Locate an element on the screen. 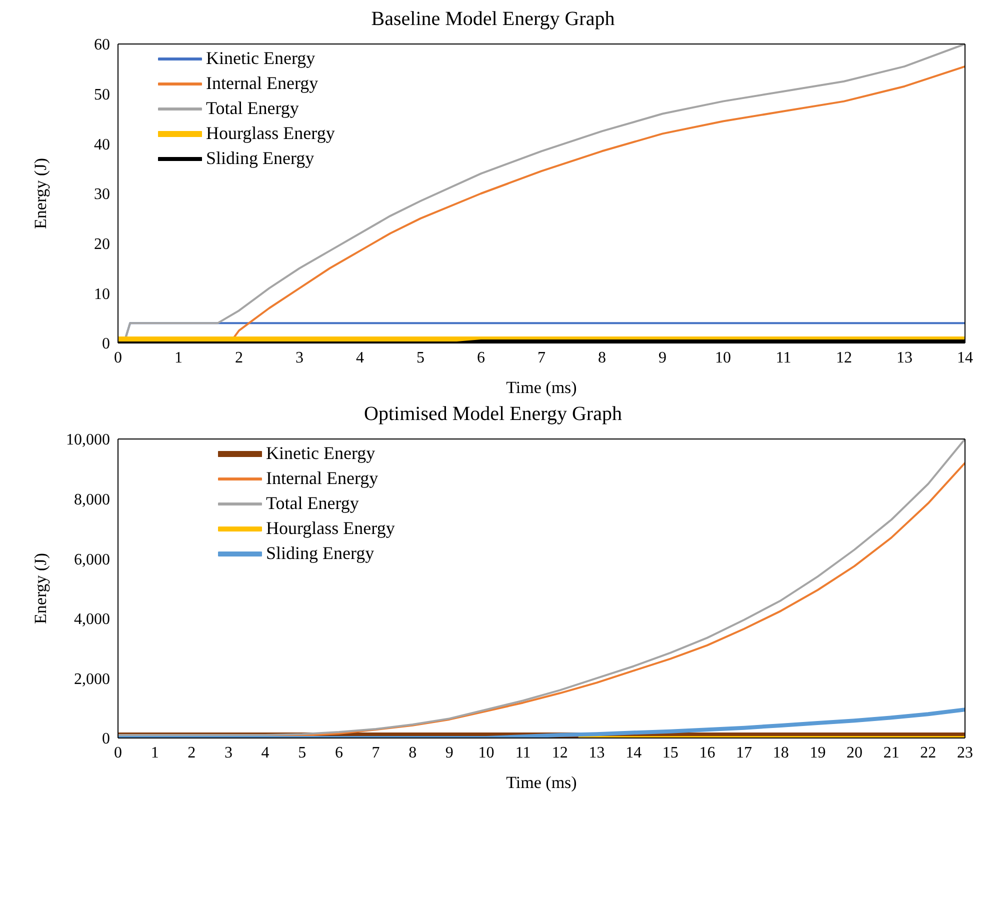 Image resolution: width=986 pixels, height=897 pixels. y-tick-label: 10,000 is located at coordinates (88, 440).